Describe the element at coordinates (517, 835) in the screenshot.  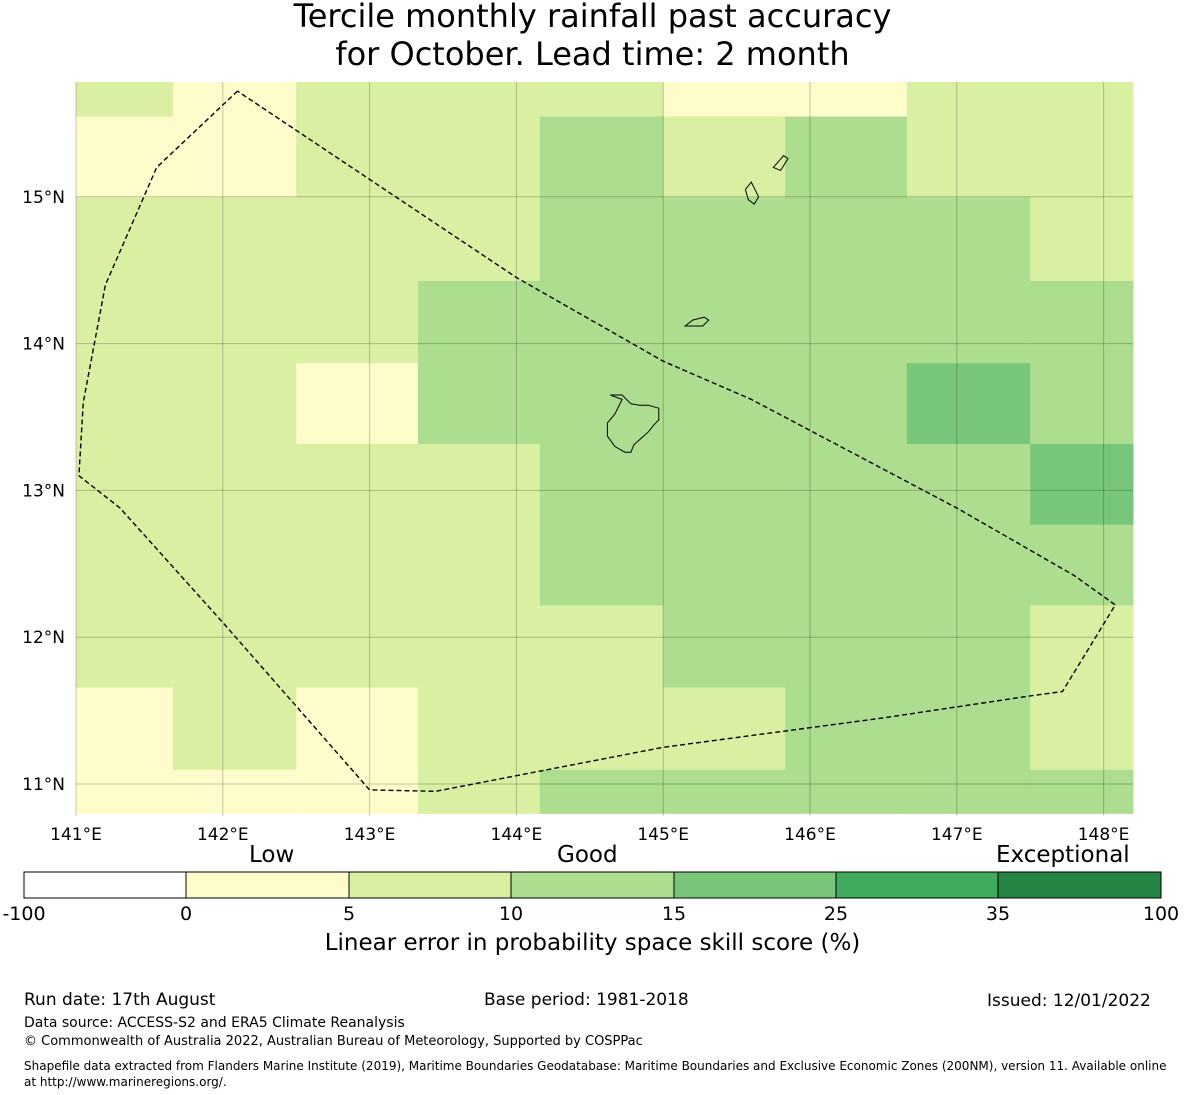
I see `x-tick-label: 144°E` at that location.